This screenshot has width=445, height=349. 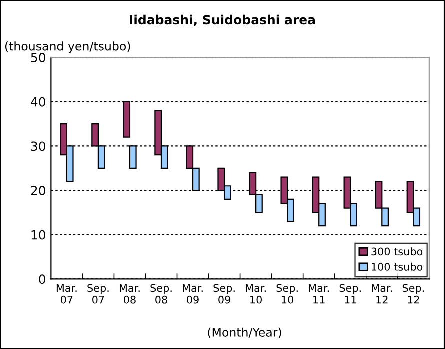 I want to click on y-tick-label: 50, so click(x=38, y=58).